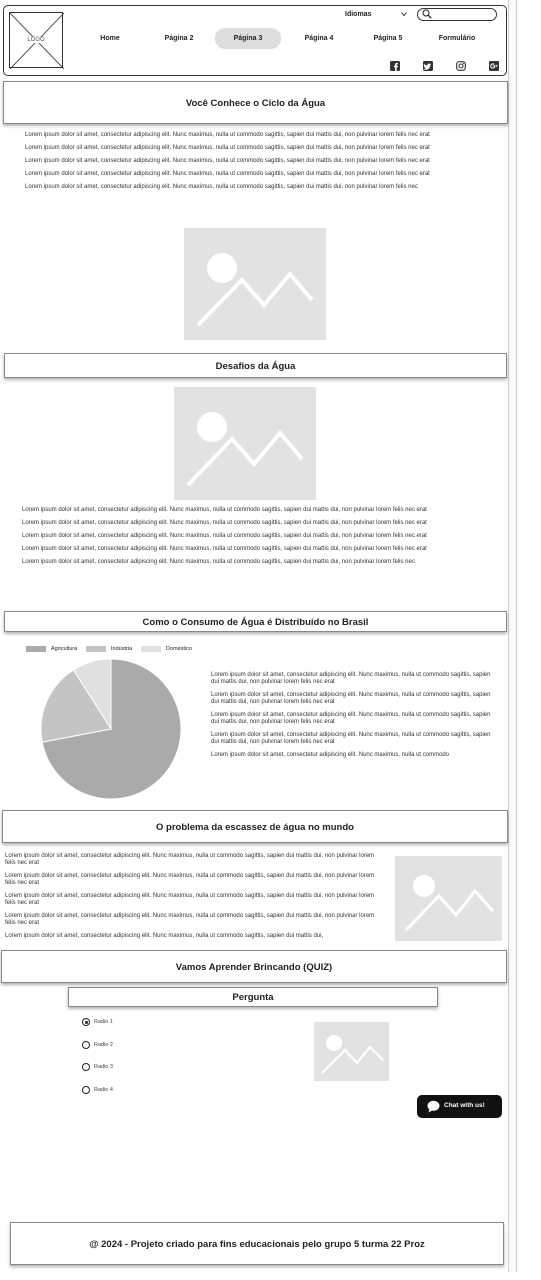 This screenshot has height=1280, width=541. What do you see at coordinates (255, 102) in the screenshot?
I see `section-title-ciclo: Você Conhece o Ciclo da Água` at bounding box center [255, 102].